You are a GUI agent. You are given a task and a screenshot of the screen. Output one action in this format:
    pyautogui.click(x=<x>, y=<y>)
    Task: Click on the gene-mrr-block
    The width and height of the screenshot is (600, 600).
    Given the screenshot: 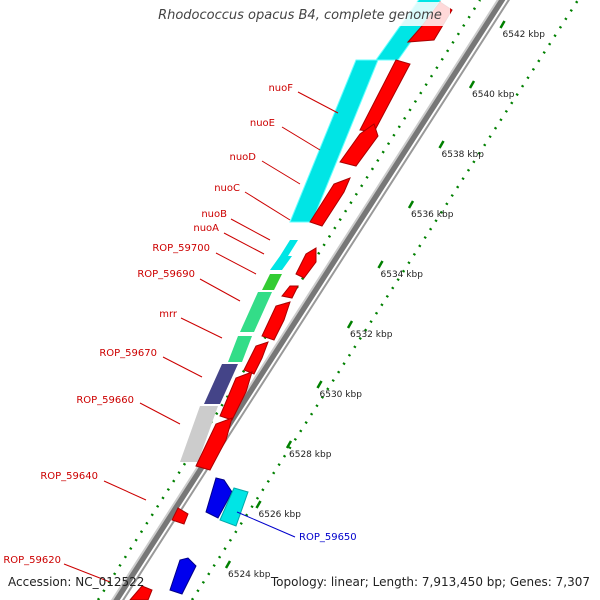 What is the action you would take?
    pyautogui.click(x=256, y=312)
    